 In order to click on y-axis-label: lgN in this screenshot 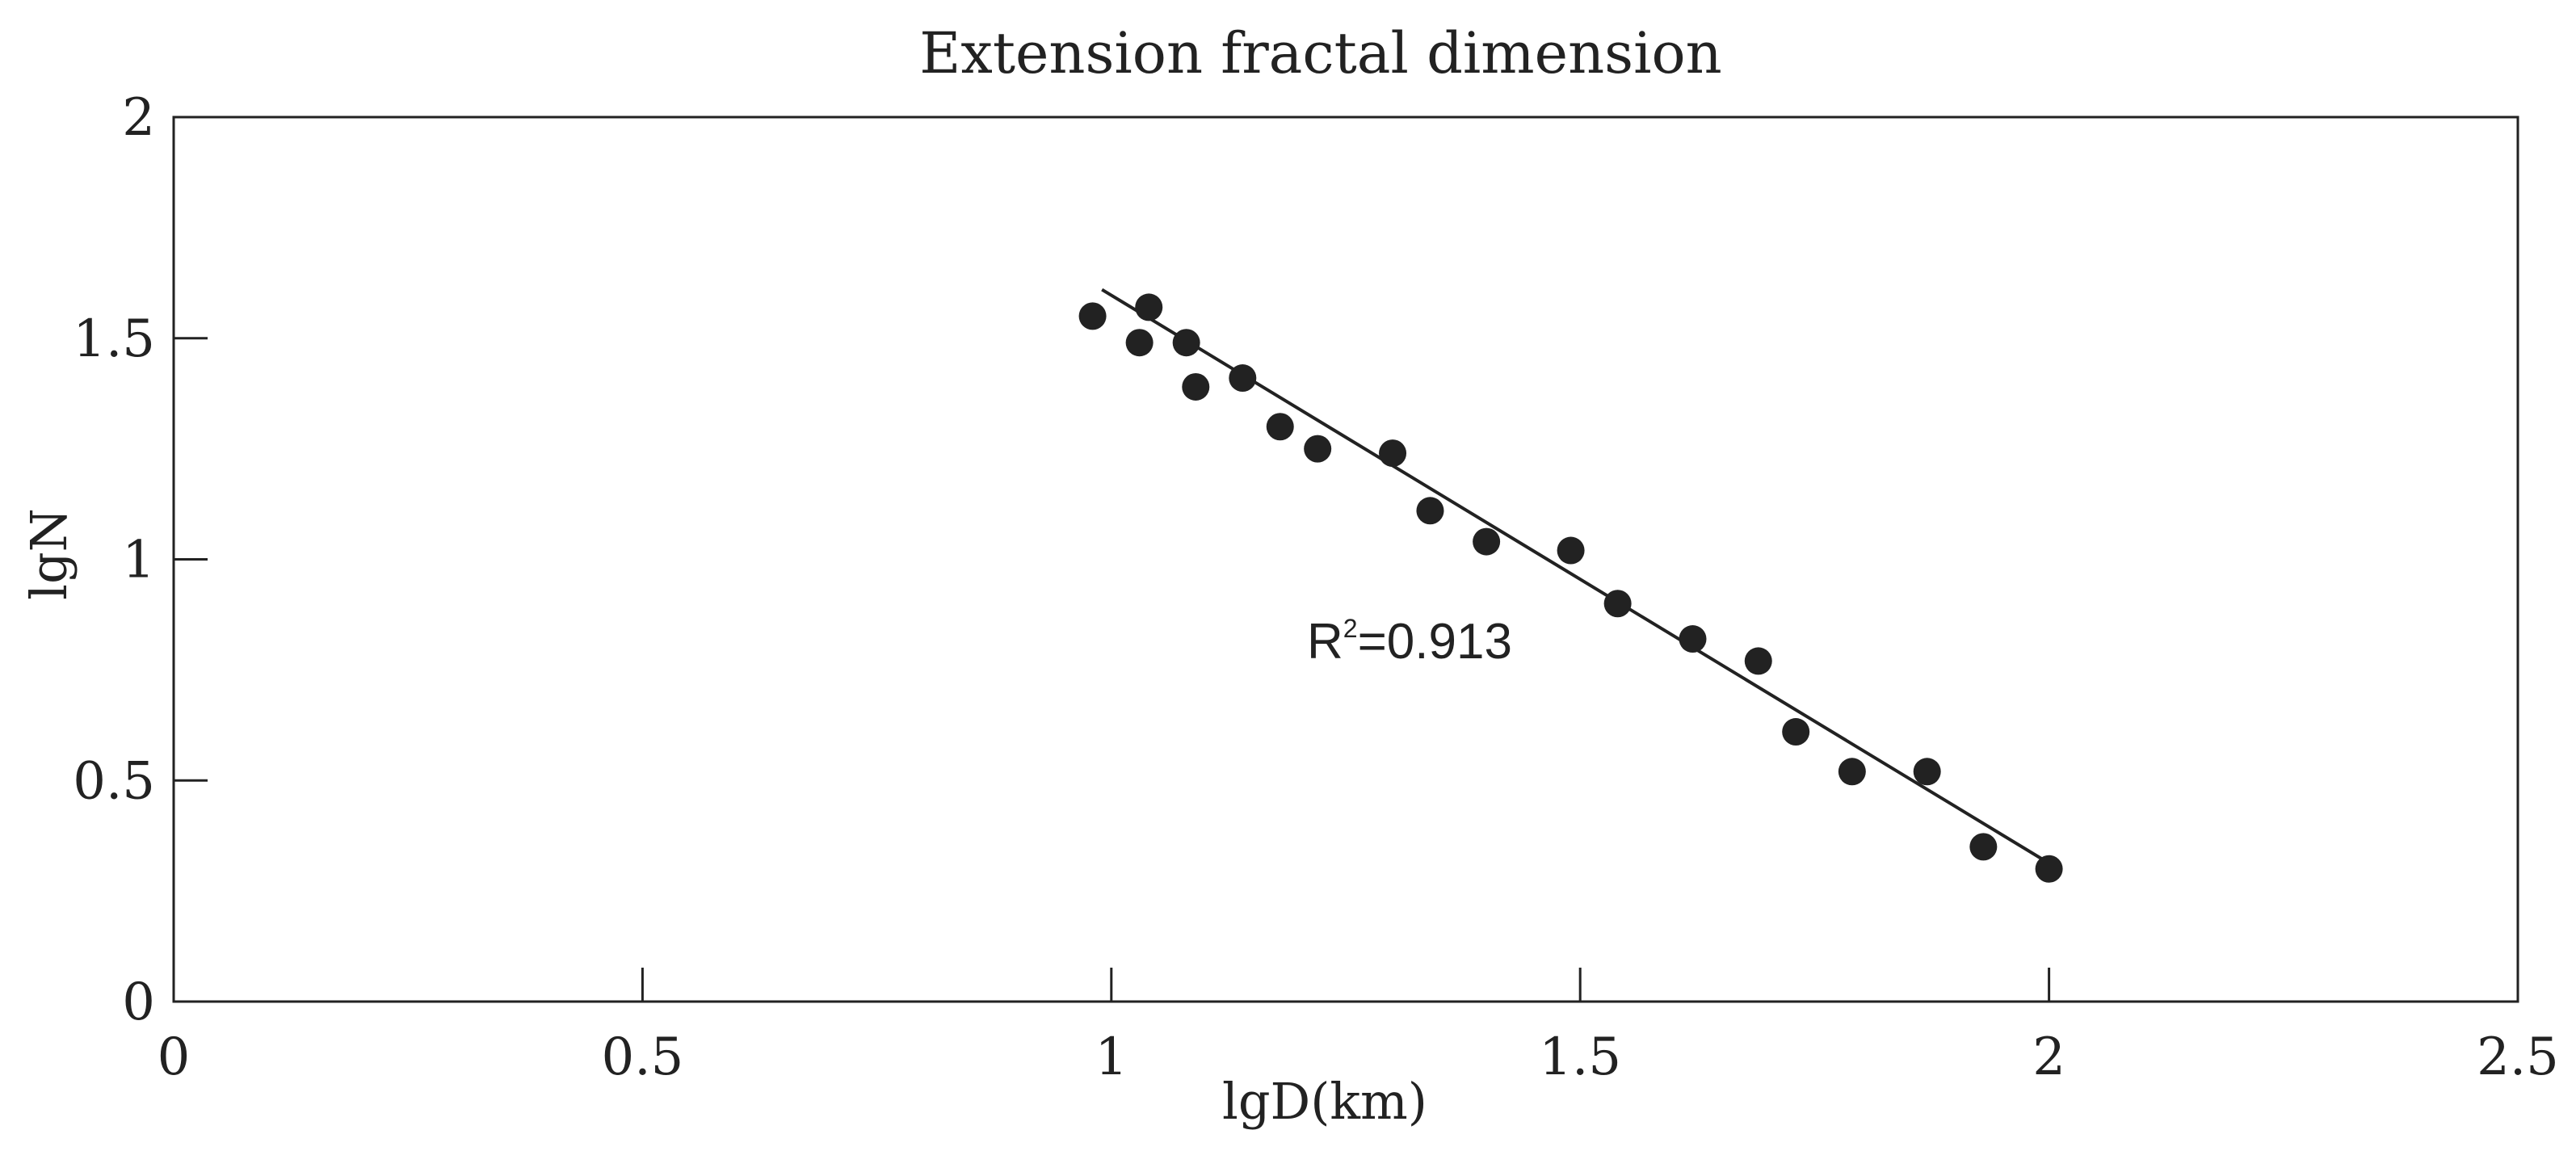, I will do `click(48, 554)`.